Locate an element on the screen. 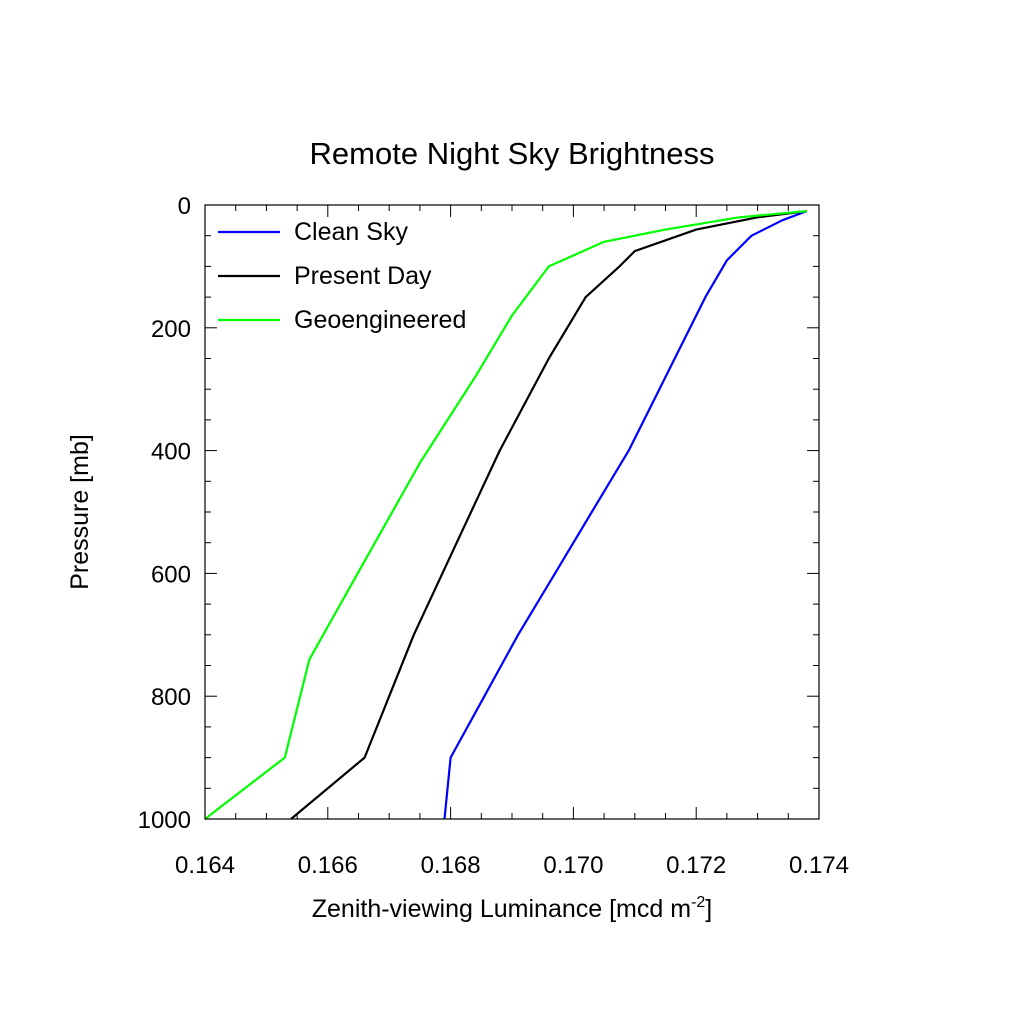 Image resolution: width=1024 pixels, height=1024 pixels. y-tick-label: 200 is located at coordinates (171, 329).